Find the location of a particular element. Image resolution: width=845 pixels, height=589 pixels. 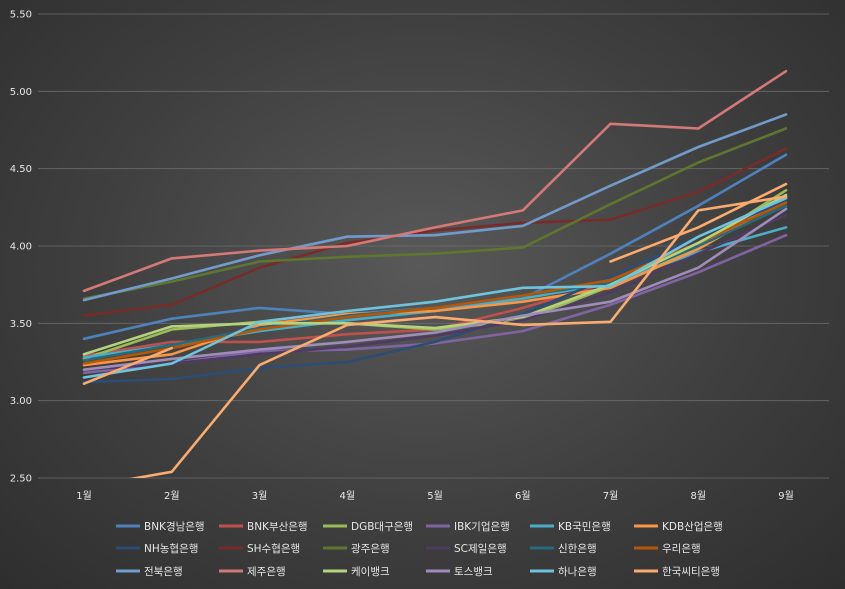

legend-label: 광주은행 is located at coordinates (370, 549).